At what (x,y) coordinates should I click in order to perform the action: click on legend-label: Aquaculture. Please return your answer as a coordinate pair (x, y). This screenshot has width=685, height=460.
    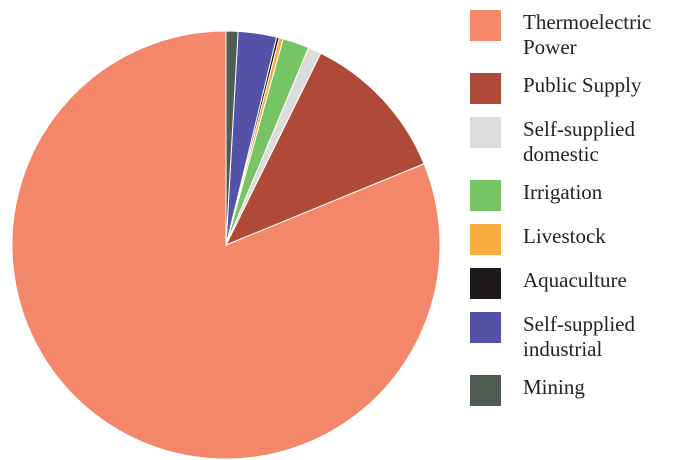
    Looking at the image, I should click on (575, 280).